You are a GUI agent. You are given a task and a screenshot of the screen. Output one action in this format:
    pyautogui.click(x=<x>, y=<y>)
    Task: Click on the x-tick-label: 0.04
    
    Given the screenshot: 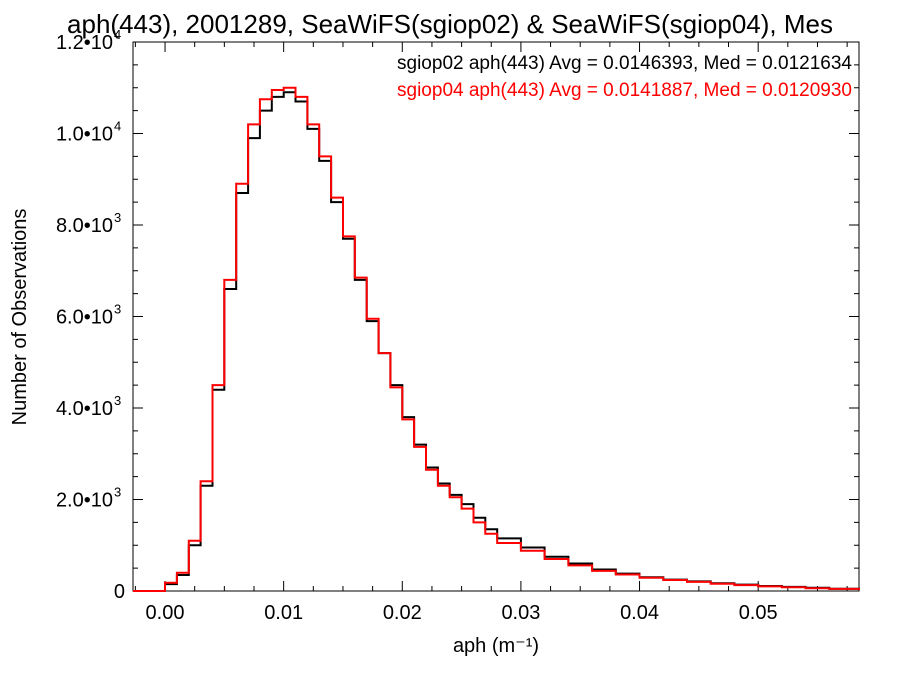 What is the action you would take?
    pyautogui.click(x=639, y=613)
    